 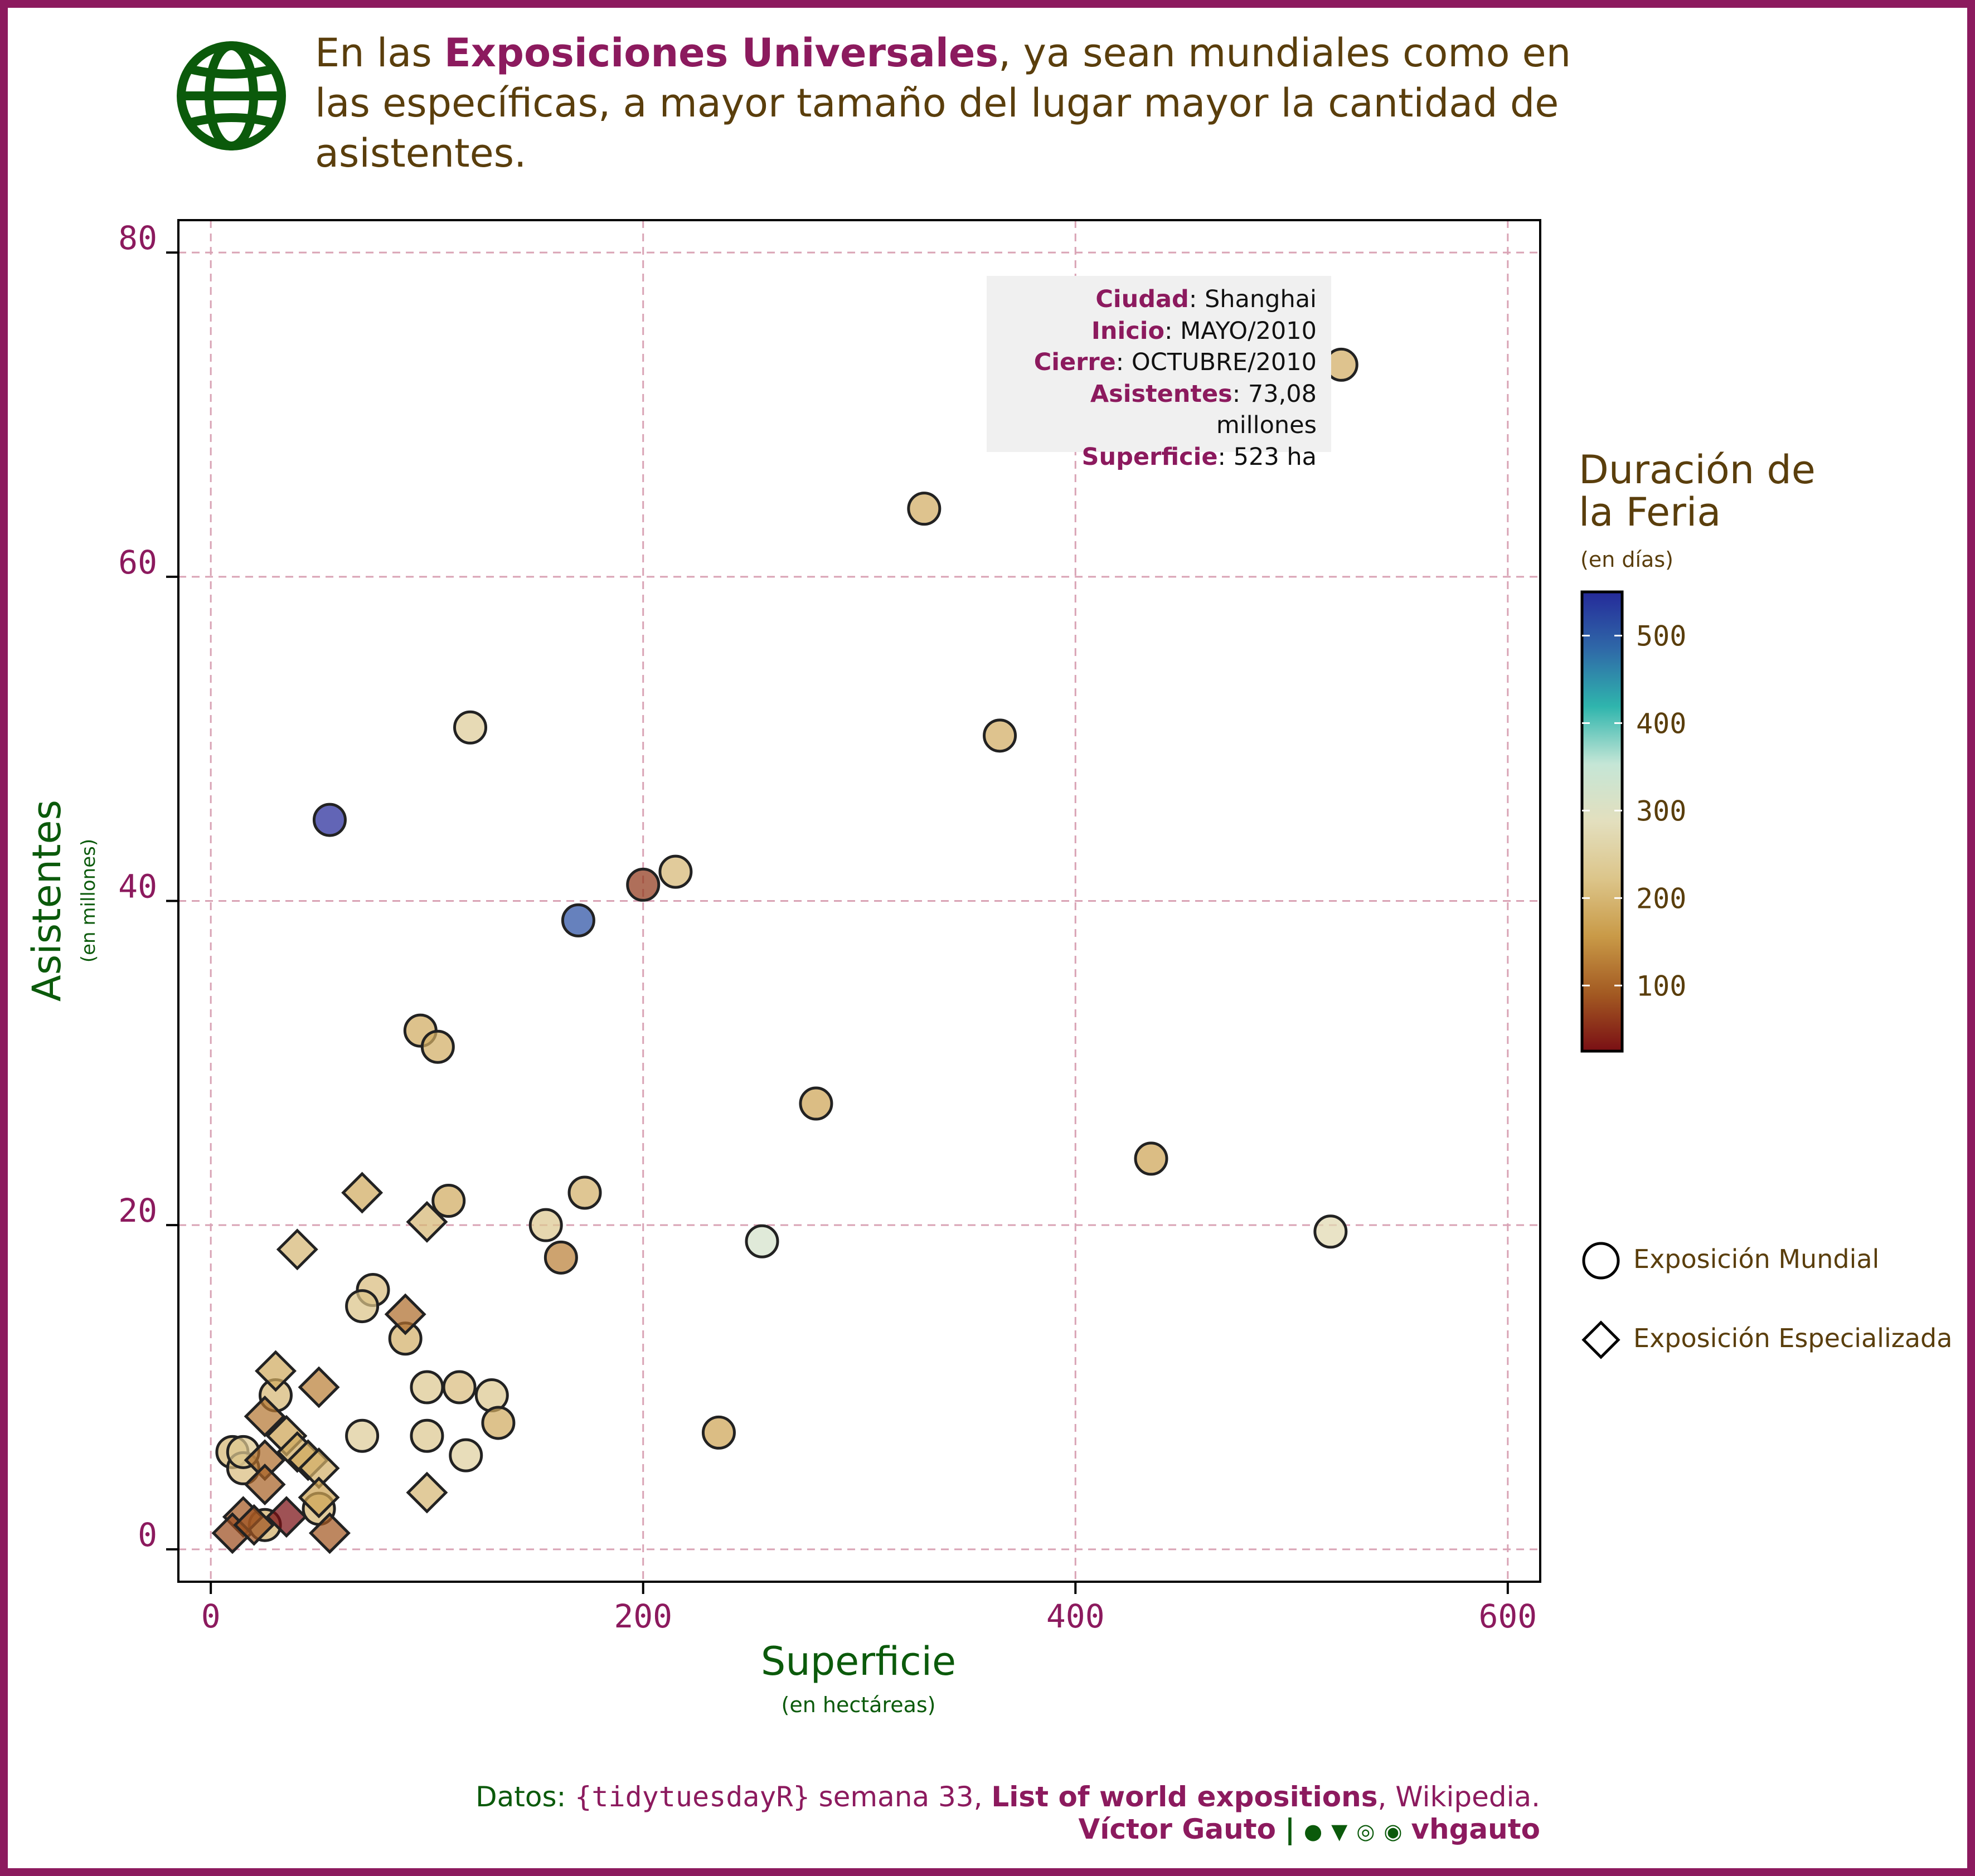 What do you see at coordinates (147, 1535) in the screenshot?
I see `y-tick-label: 0` at bounding box center [147, 1535].